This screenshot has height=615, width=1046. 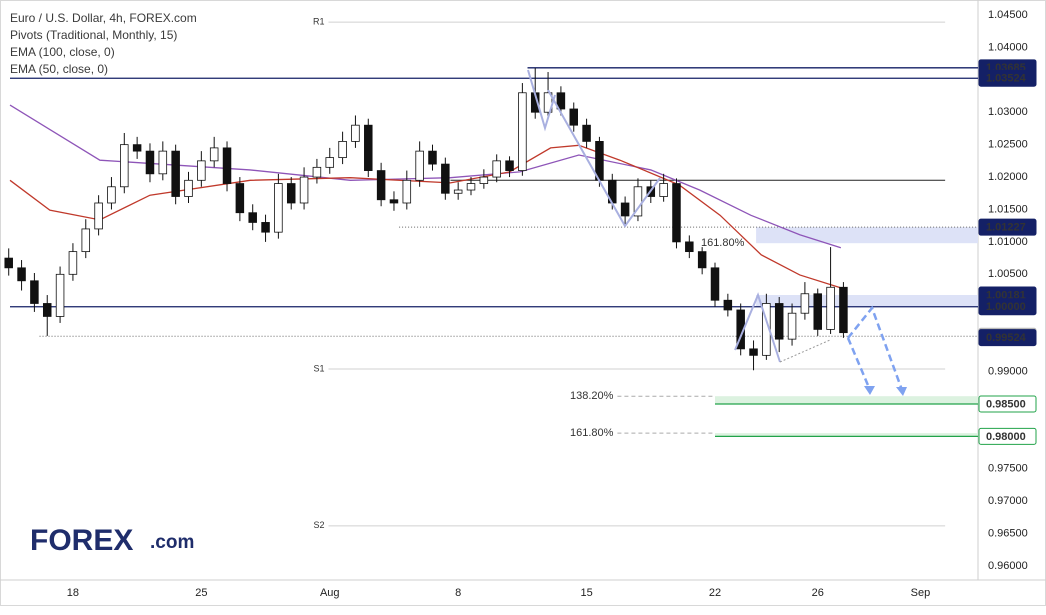 I want to click on legend-entry: EMA (50, close, 0), so click(x=59, y=69).